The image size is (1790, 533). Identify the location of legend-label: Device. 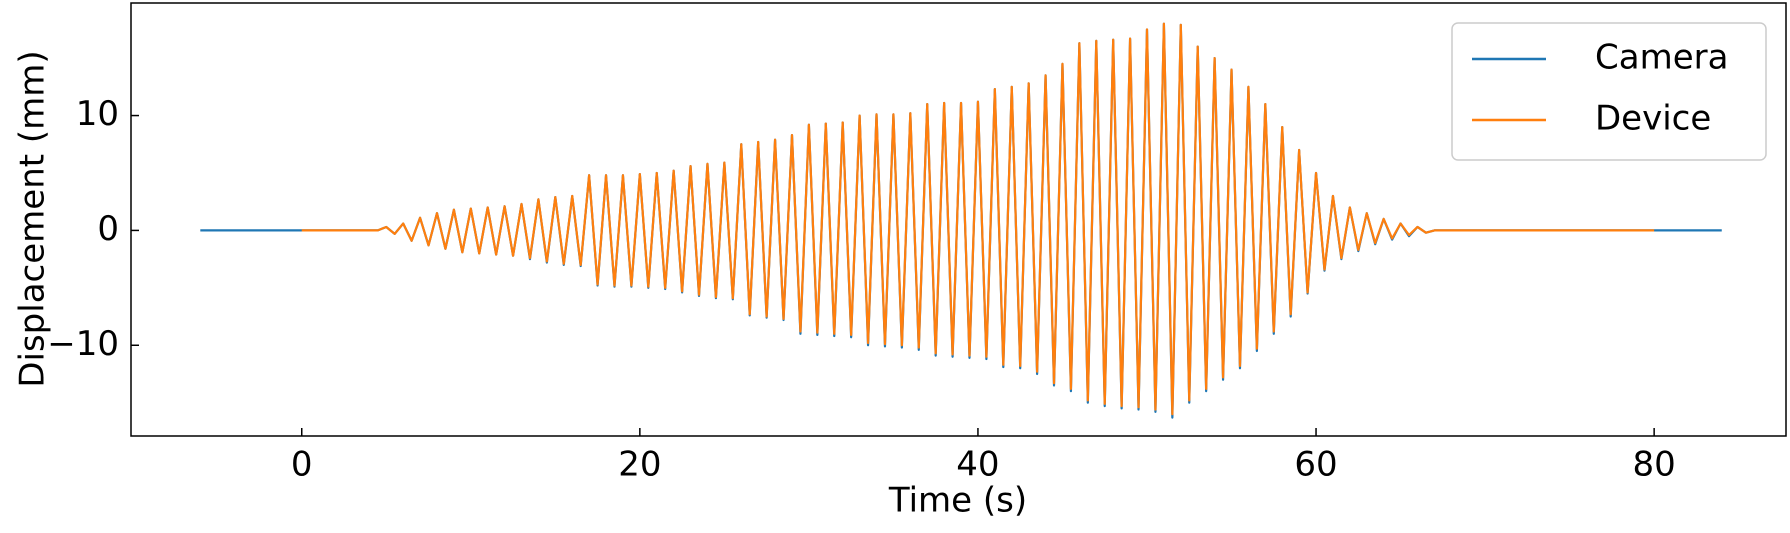
(1653, 119).